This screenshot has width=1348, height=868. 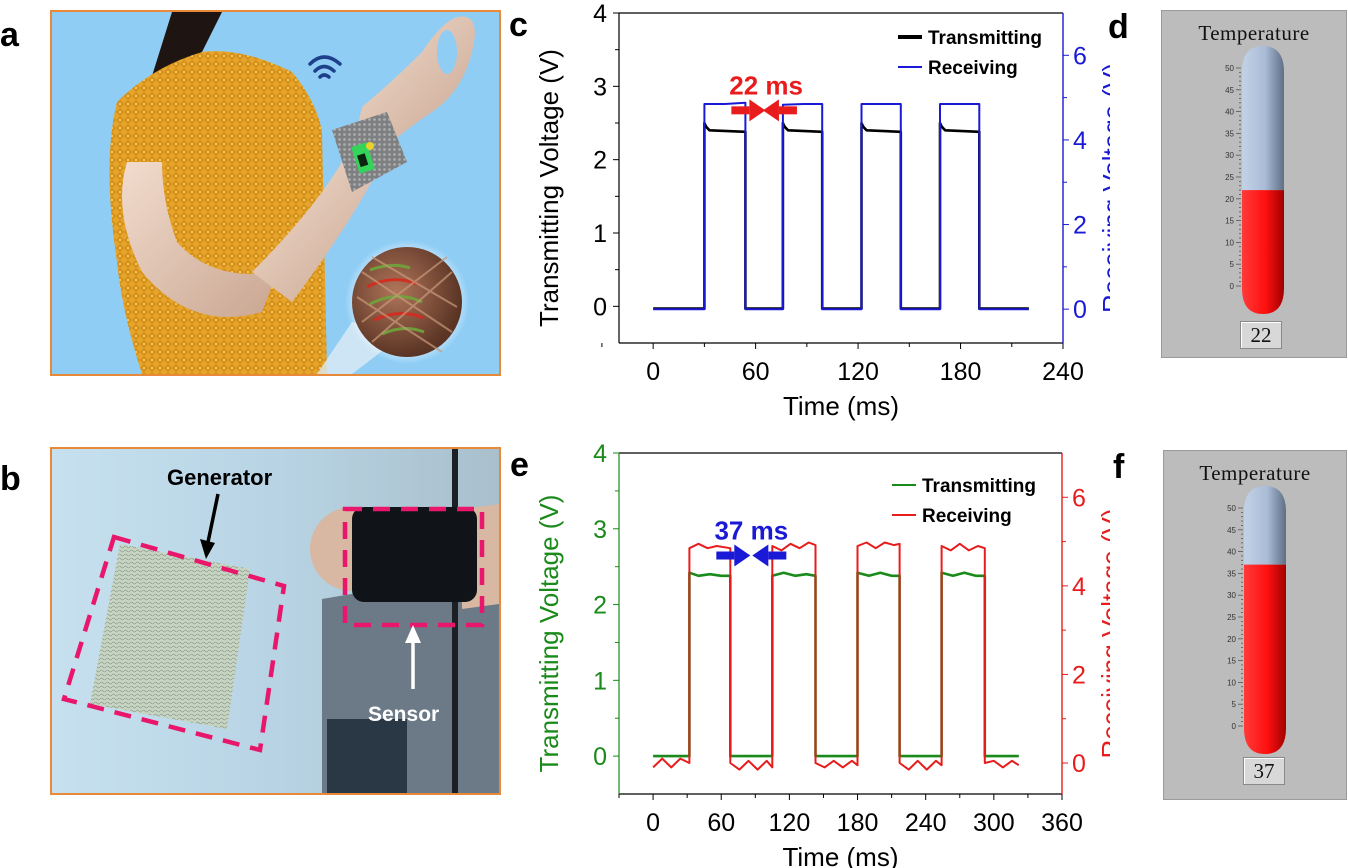 What do you see at coordinates (317, 232) in the screenshot?
I see `forearm` at bounding box center [317, 232].